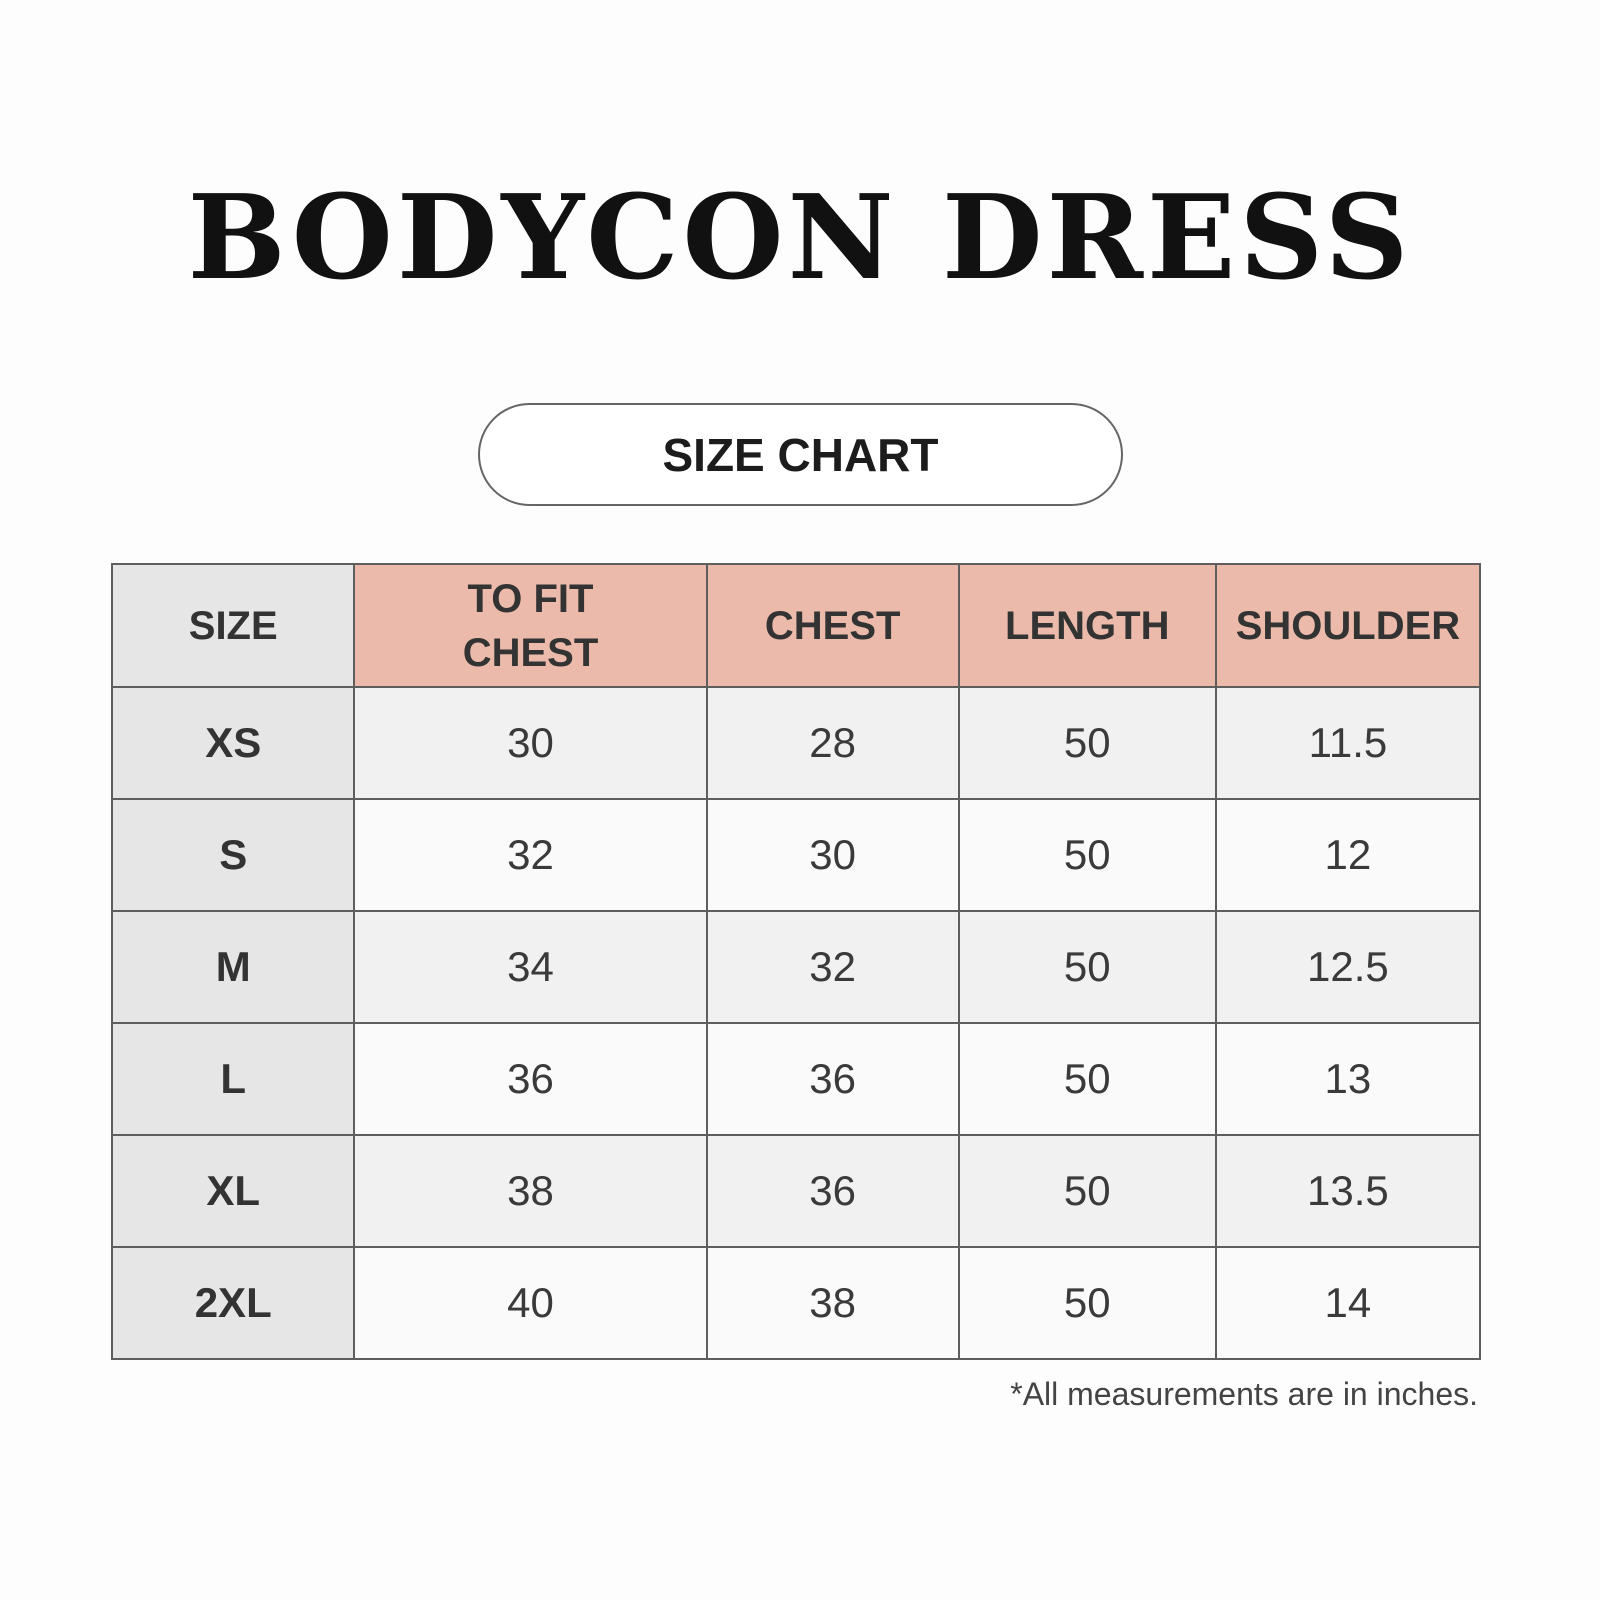  Describe the element at coordinates (1348, 743) in the screenshot. I see `cell-shoulder: 11.5` at that location.